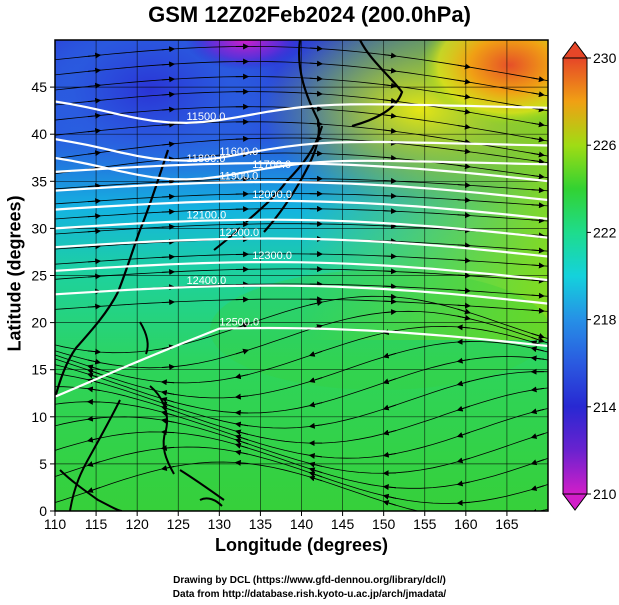 This screenshot has height=605, width=619. Describe the element at coordinates (384, 524) in the screenshot. I see `x-tick-label: 150` at that location.